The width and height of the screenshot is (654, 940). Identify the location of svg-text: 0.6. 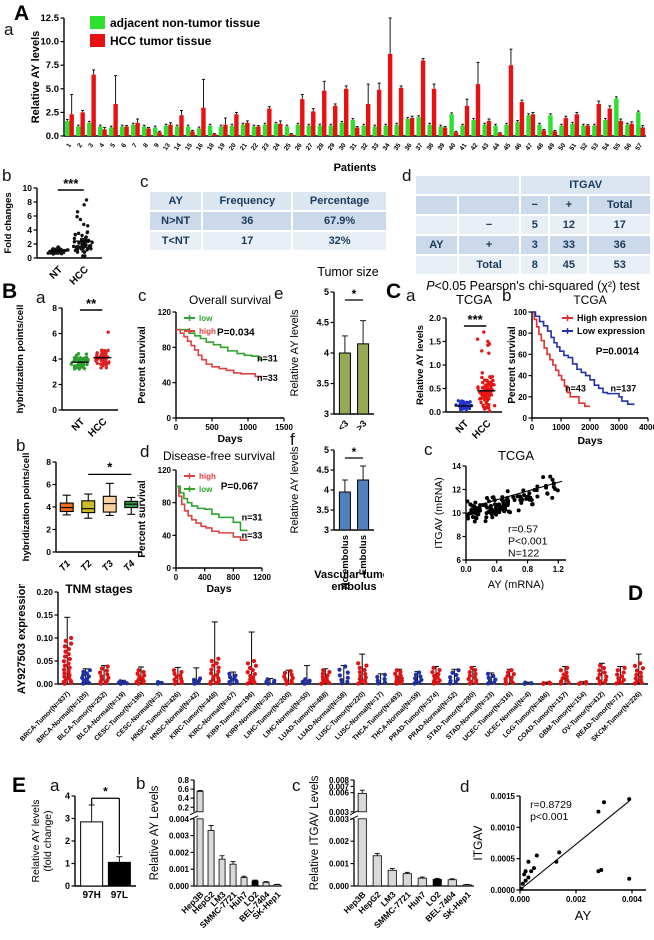
(184, 789).